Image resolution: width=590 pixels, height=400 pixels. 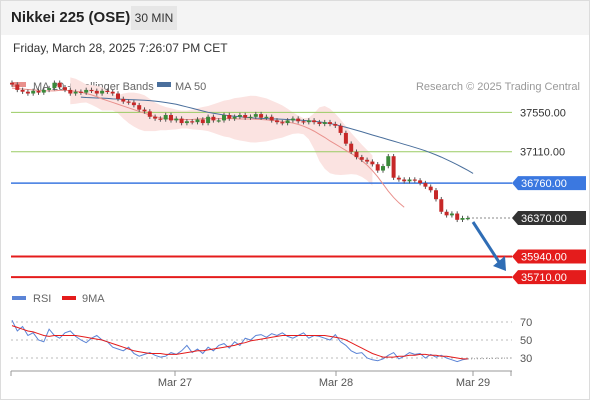 I want to click on level-label-support: 35940.00, so click(x=544, y=258).